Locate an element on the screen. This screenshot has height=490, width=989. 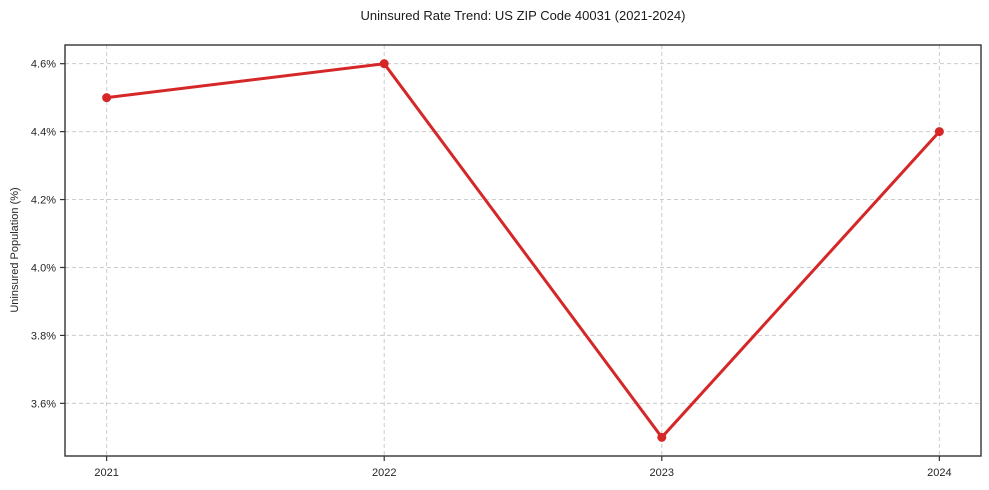
x-tick-label: 2022 is located at coordinates (384, 473).